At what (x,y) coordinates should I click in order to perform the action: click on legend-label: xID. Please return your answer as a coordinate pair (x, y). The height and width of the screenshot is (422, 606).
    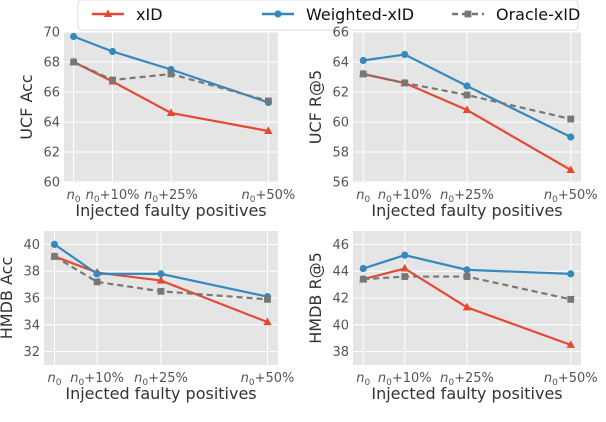
    Looking at the image, I should click on (149, 14).